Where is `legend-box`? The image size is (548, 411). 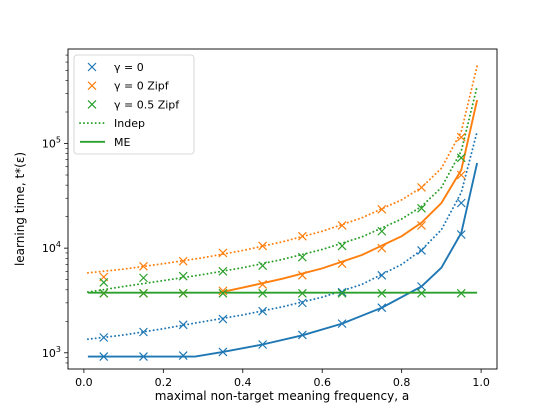 legend-box is located at coordinates (134, 104).